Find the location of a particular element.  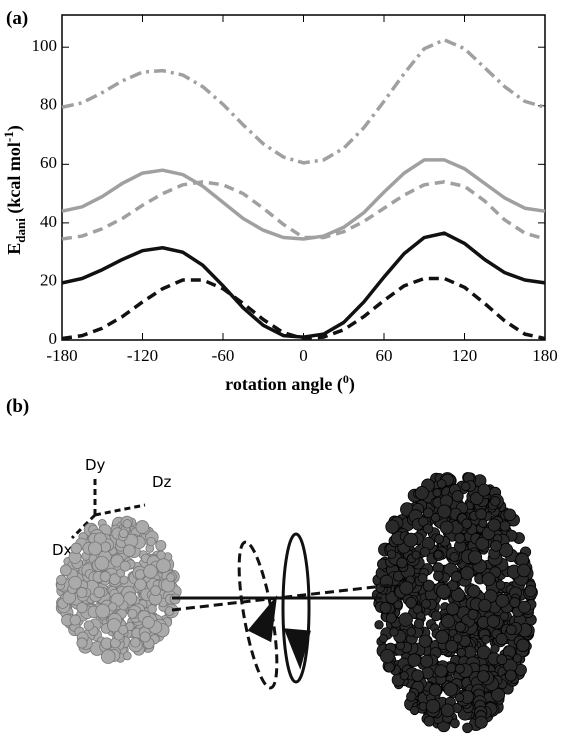

x-label-sup: 0 is located at coordinates (346, 379).